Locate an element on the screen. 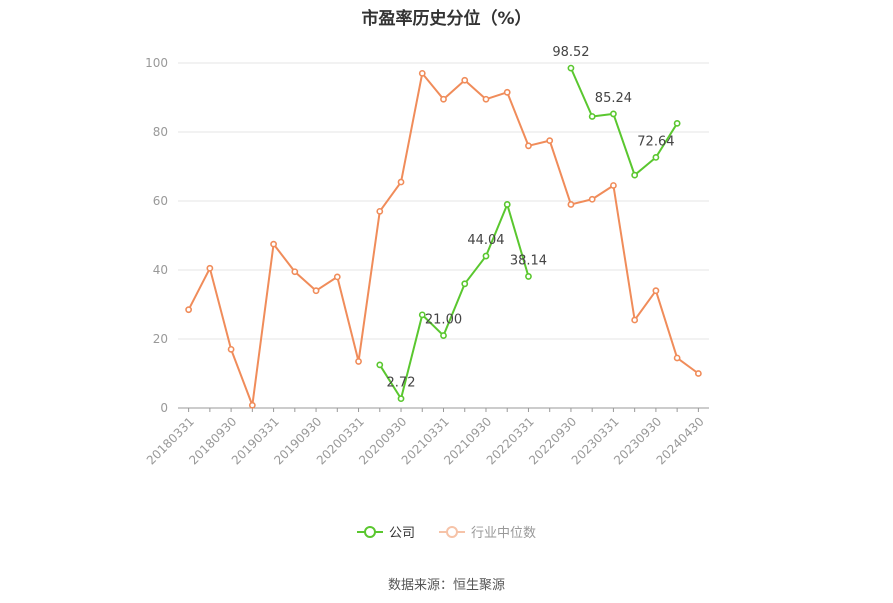 The width and height of the screenshot is (893, 603). chart-title: 市盈率历史分位（%） is located at coordinates (446, 19).